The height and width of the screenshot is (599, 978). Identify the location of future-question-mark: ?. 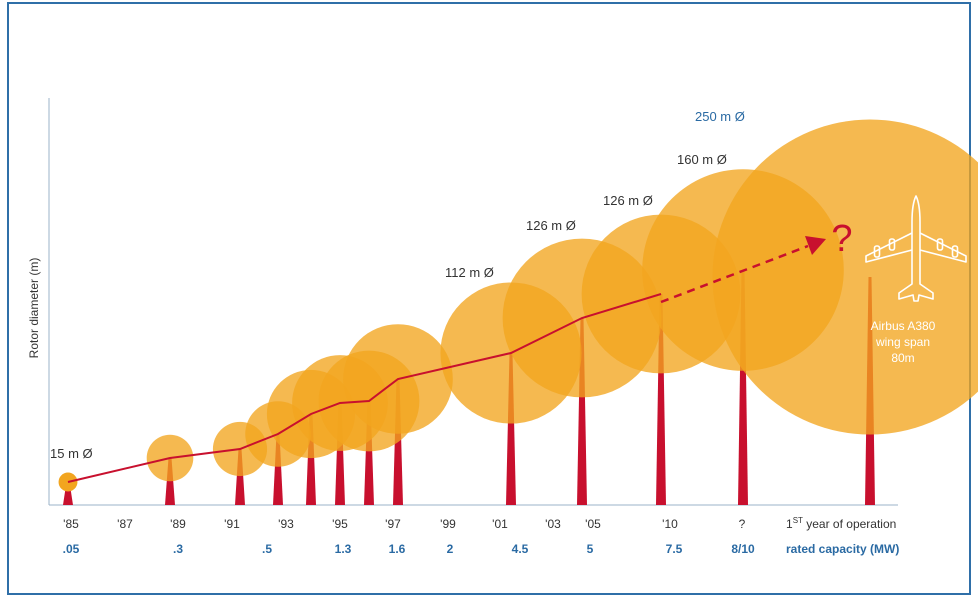
(841, 239).